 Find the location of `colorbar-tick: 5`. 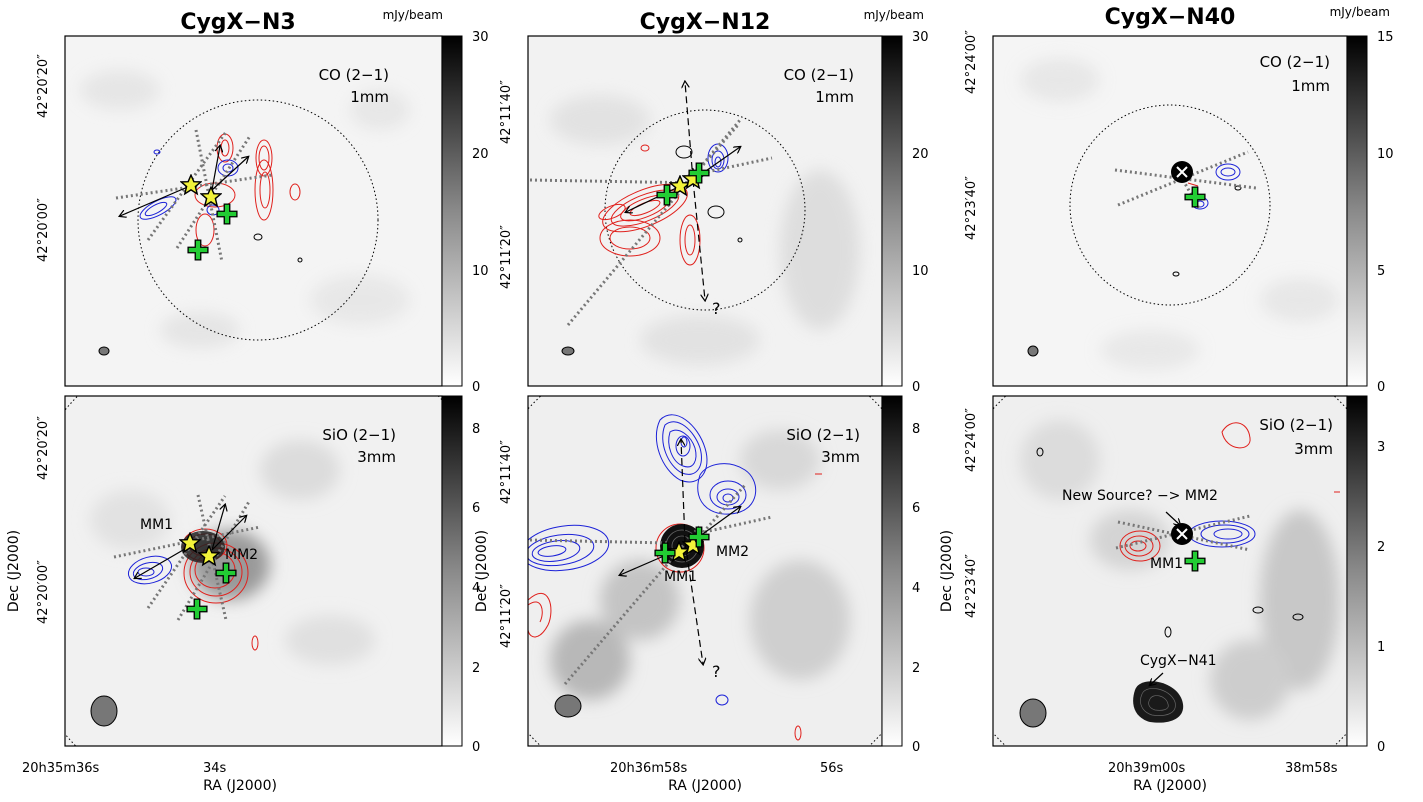

colorbar-tick: 5 is located at coordinates (1381, 271).